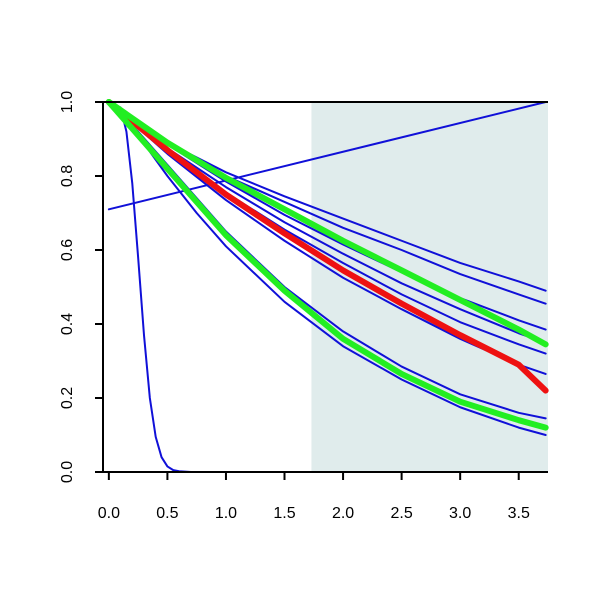 The height and width of the screenshot is (605, 600). Describe the element at coordinates (343, 513) in the screenshot. I see `x-tick-label: 2.0` at that location.